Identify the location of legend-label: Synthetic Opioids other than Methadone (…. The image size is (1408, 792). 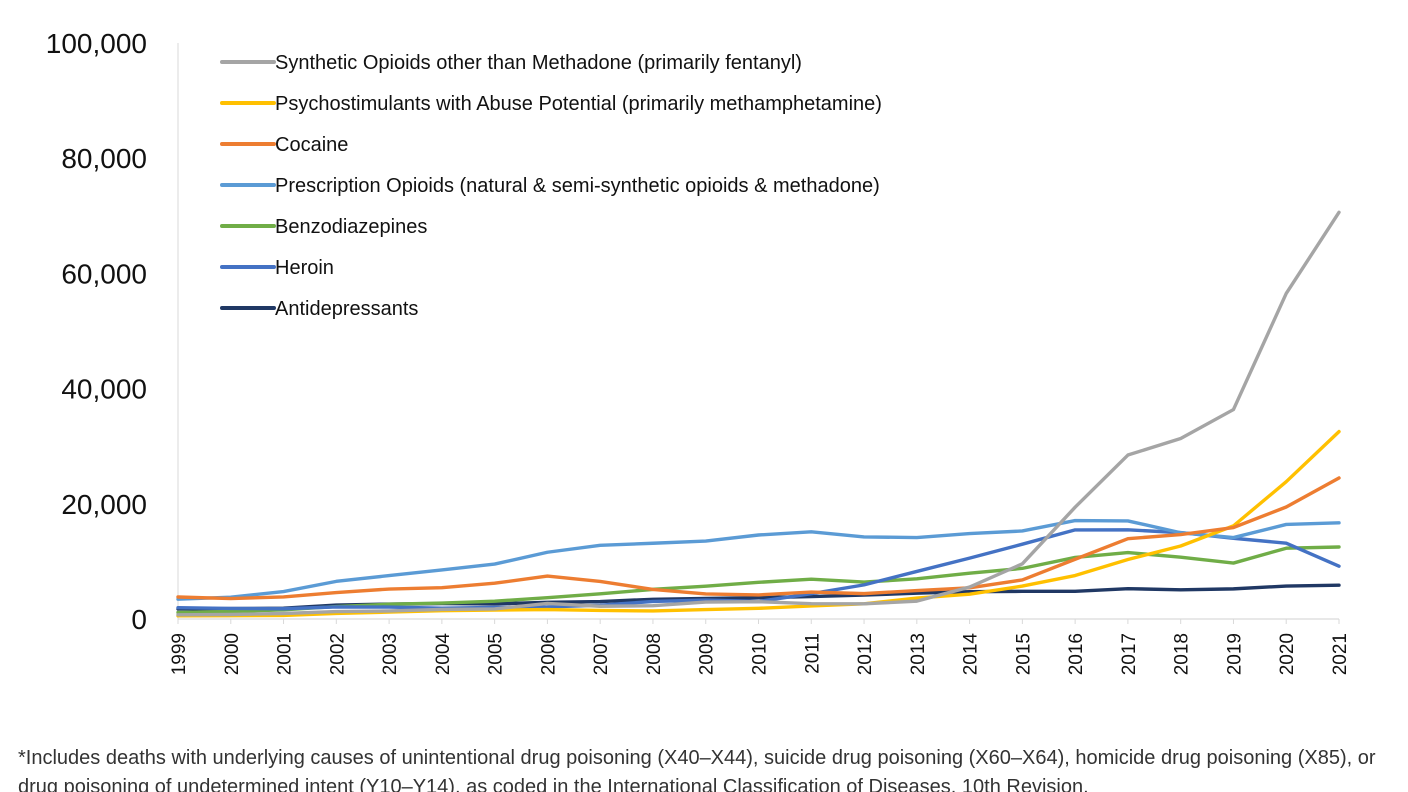
(538, 63).